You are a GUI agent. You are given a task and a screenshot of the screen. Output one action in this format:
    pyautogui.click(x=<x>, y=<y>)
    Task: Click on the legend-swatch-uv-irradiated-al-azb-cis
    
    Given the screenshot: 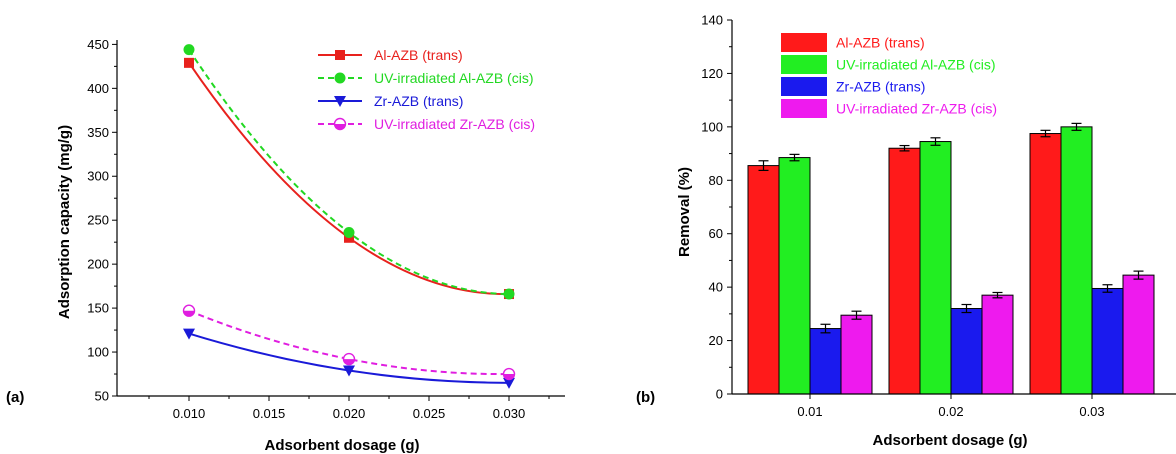 What is the action you would take?
    pyautogui.click(x=804, y=64)
    